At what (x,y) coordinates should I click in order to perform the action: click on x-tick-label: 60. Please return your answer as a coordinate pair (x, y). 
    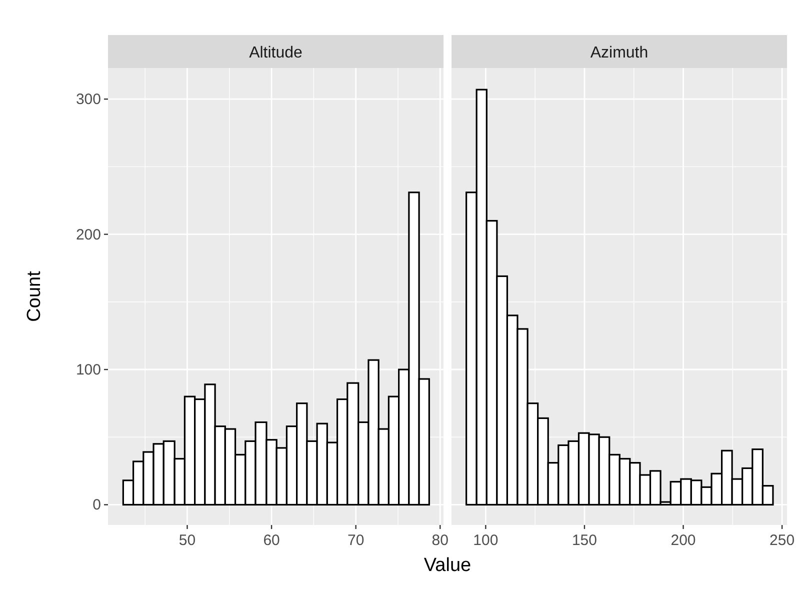
    Looking at the image, I should click on (271, 540).